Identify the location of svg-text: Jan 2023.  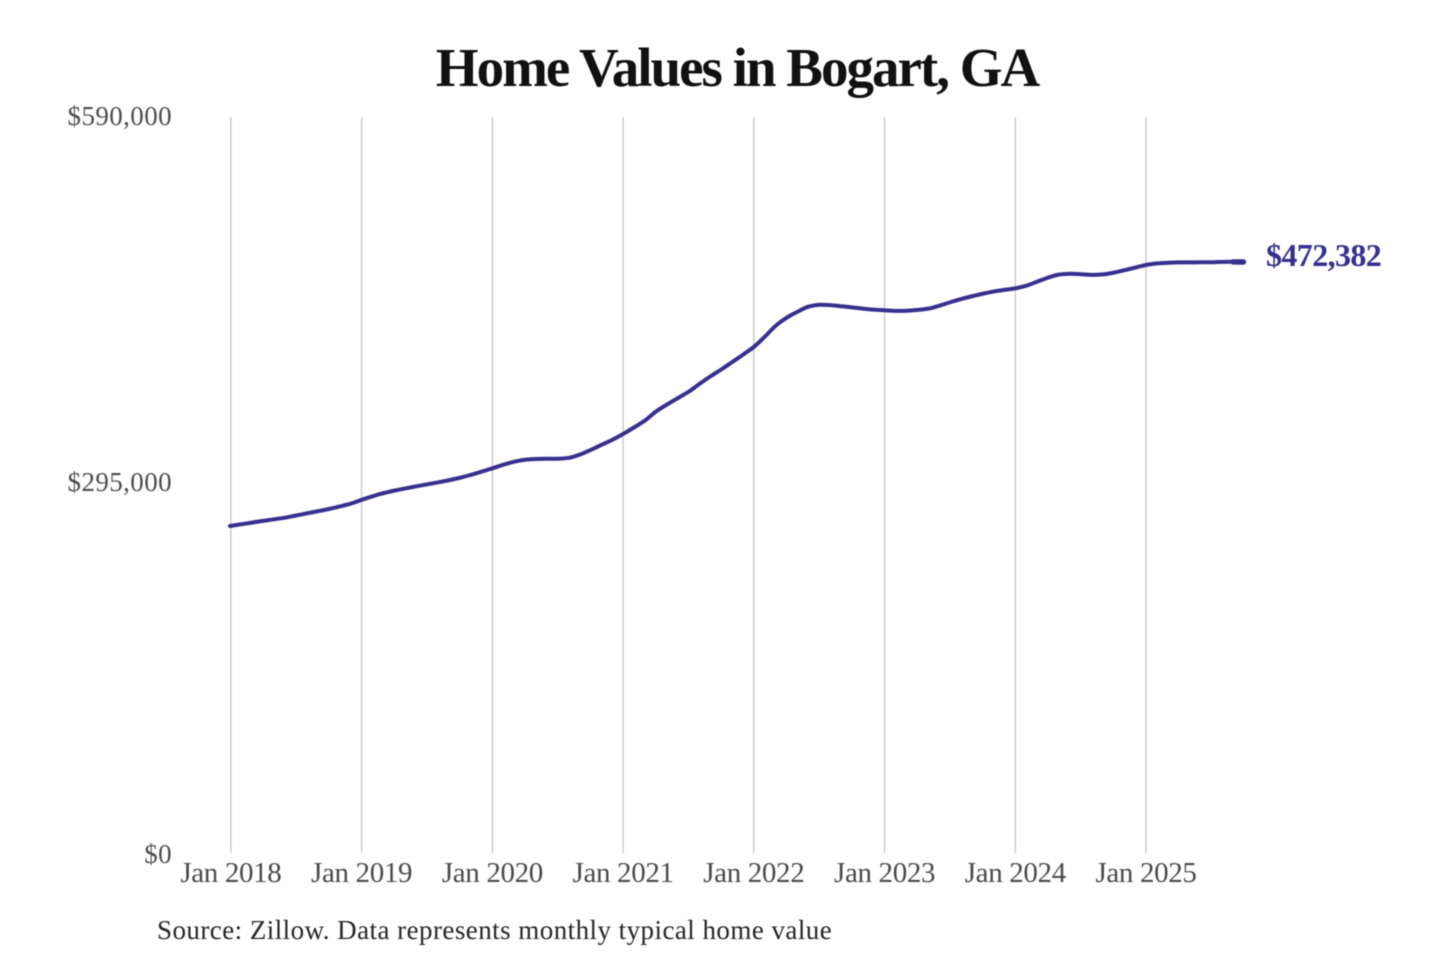
(884, 873).